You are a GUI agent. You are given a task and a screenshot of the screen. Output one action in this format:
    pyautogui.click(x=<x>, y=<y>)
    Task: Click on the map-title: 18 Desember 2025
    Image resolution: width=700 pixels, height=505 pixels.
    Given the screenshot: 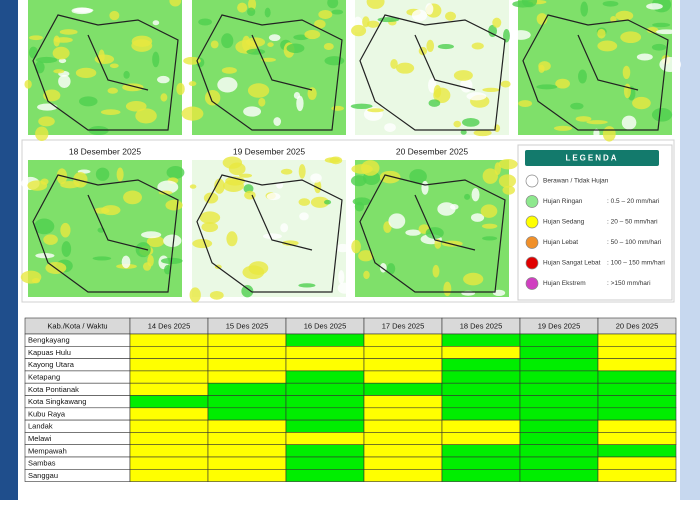 What is the action you would take?
    pyautogui.click(x=105, y=151)
    